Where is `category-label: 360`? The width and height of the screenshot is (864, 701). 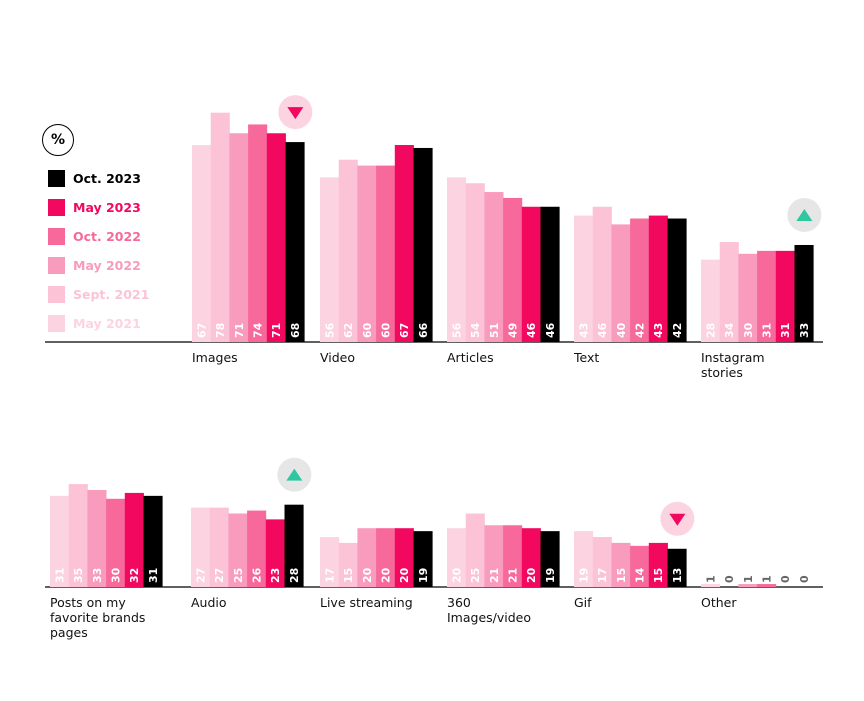
category-label: 360 is located at coordinates (459, 602).